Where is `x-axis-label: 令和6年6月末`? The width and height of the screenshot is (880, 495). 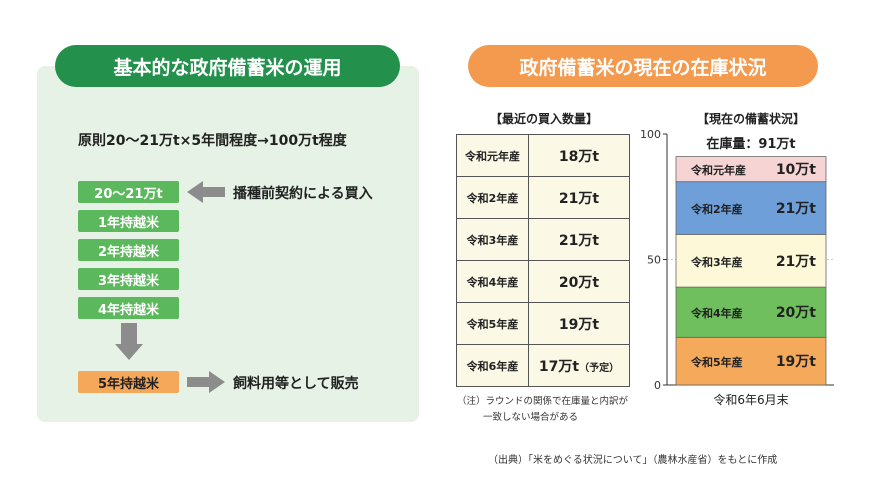 x-axis-label: 令和6年6月末 is located at coordinates (751, 400).